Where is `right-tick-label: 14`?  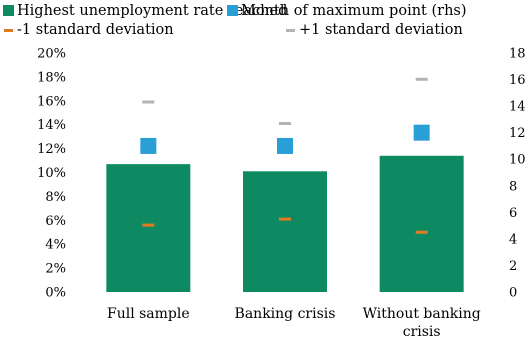 right-tick-label: 14 is located at coordinates (517, 107).